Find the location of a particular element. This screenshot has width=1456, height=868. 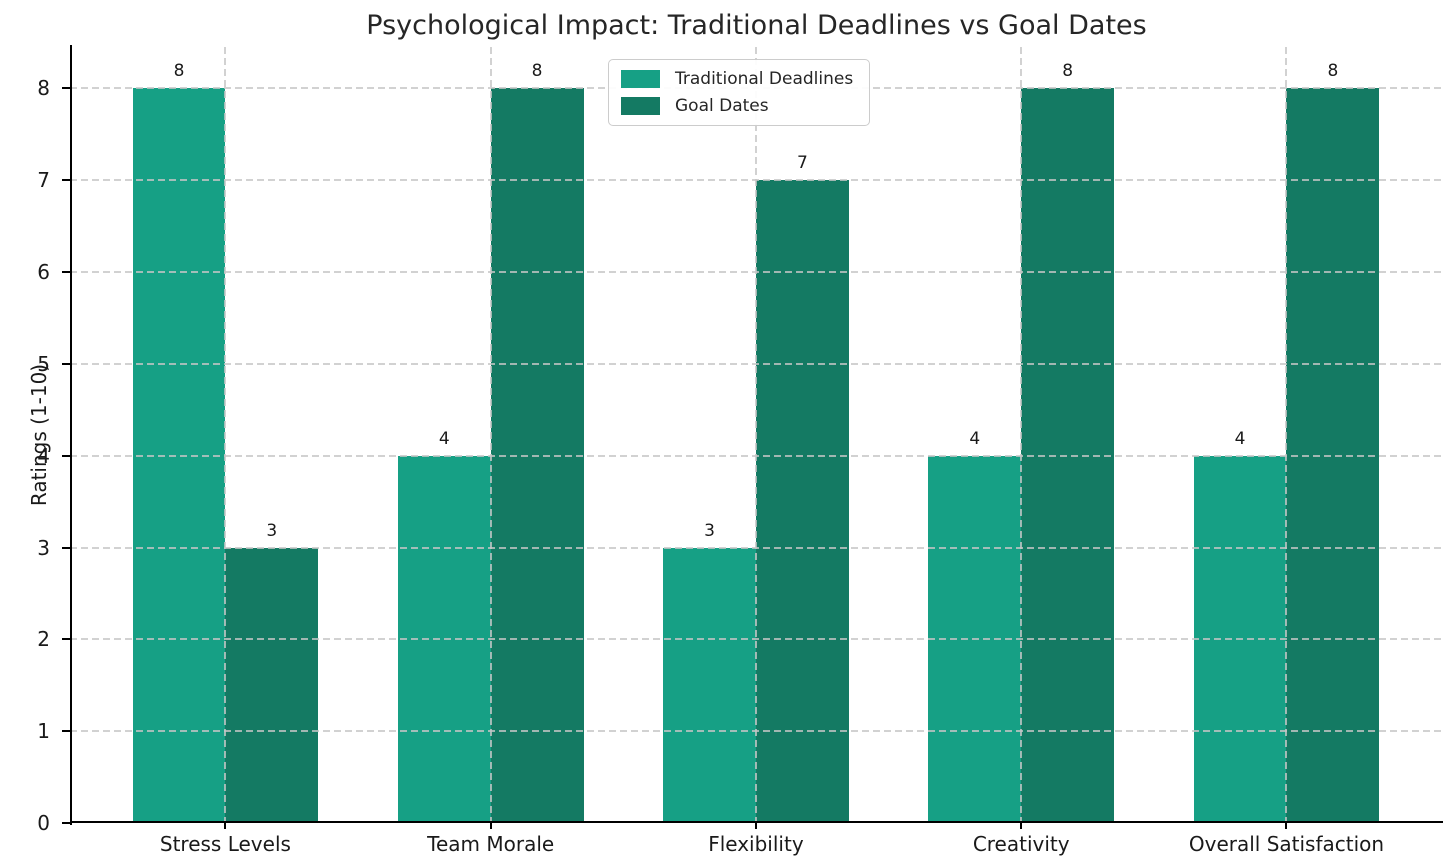

y-tick-label: 7 is located at coordinates (43, 180).